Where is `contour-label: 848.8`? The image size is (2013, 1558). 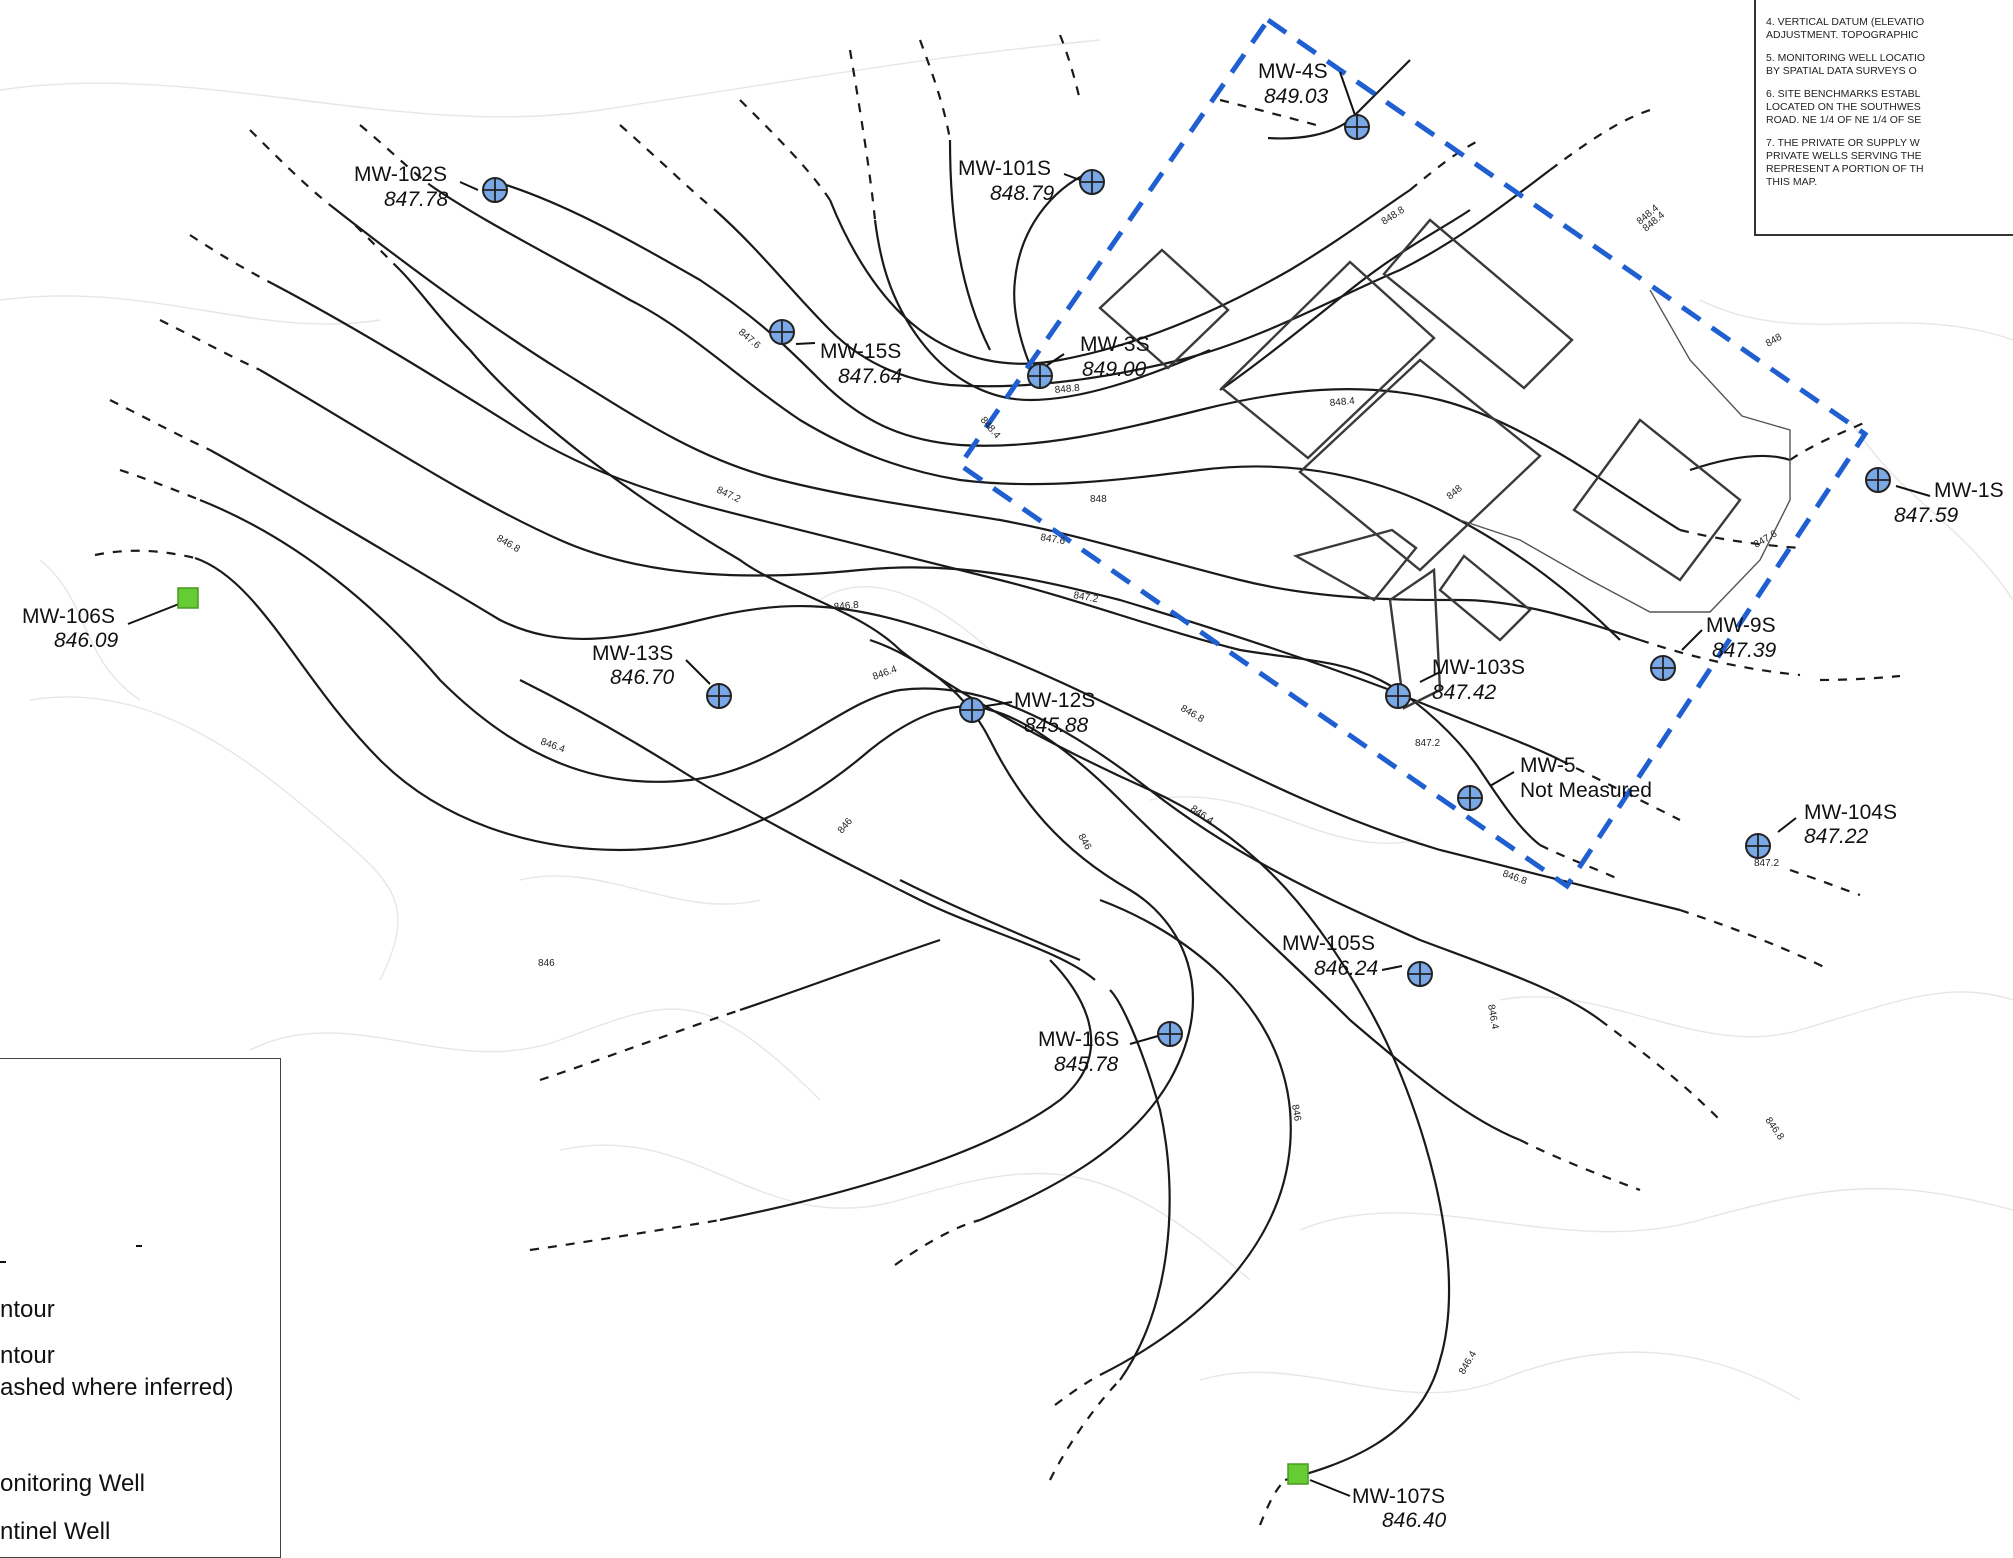 contour-label: 848.8 is located at coordinates (1067, 389).